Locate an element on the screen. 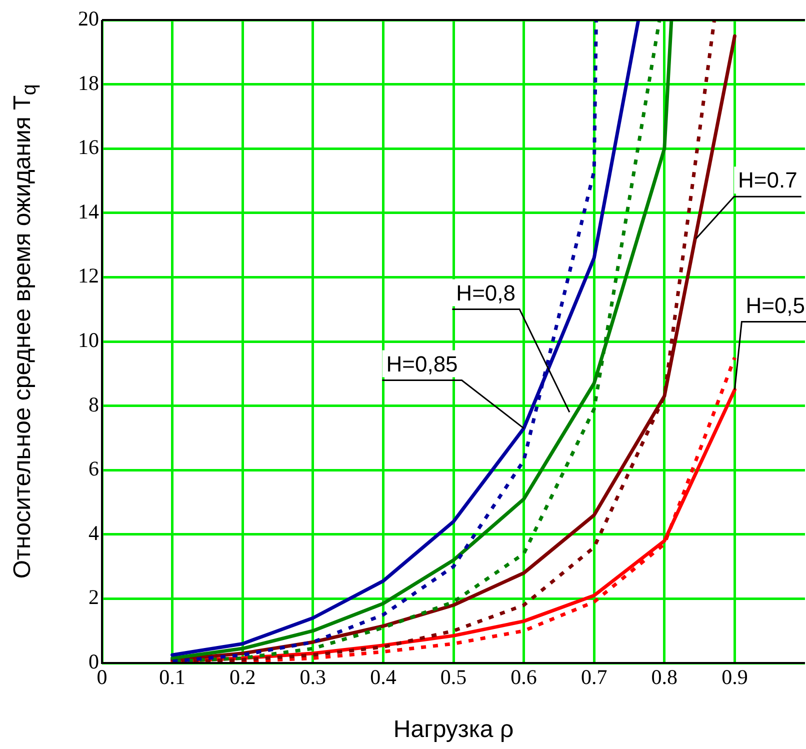  y-tick-label: 14 is located at coordinates (89, 211).